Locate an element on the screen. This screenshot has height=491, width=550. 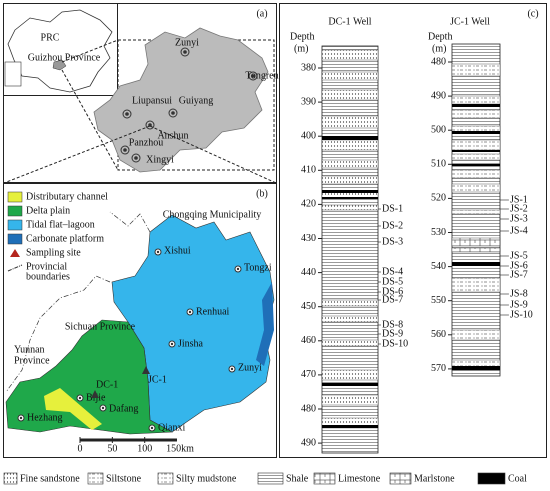
legend-boundary is located at coordinates (15, 268).